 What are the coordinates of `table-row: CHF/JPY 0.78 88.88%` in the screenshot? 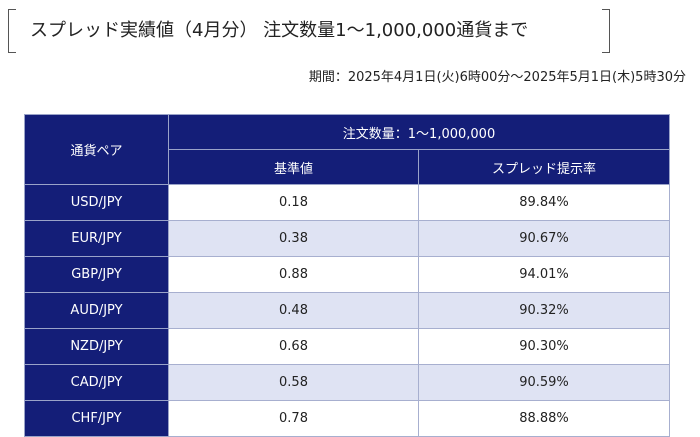 It's located at (347, 418).